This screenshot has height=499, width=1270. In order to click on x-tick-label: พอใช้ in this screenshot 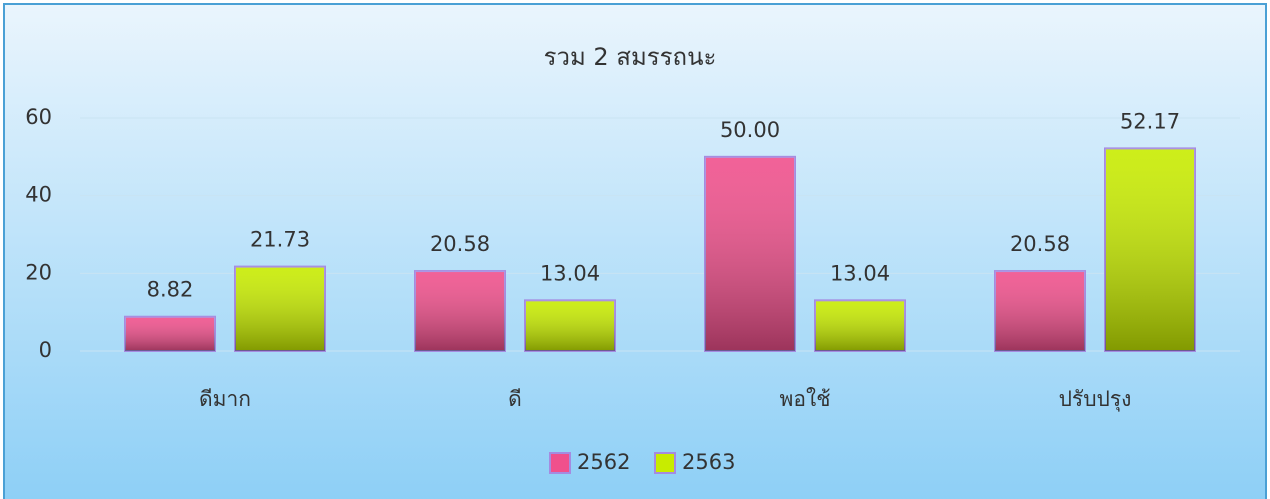, I will do `click(805, 399)`.